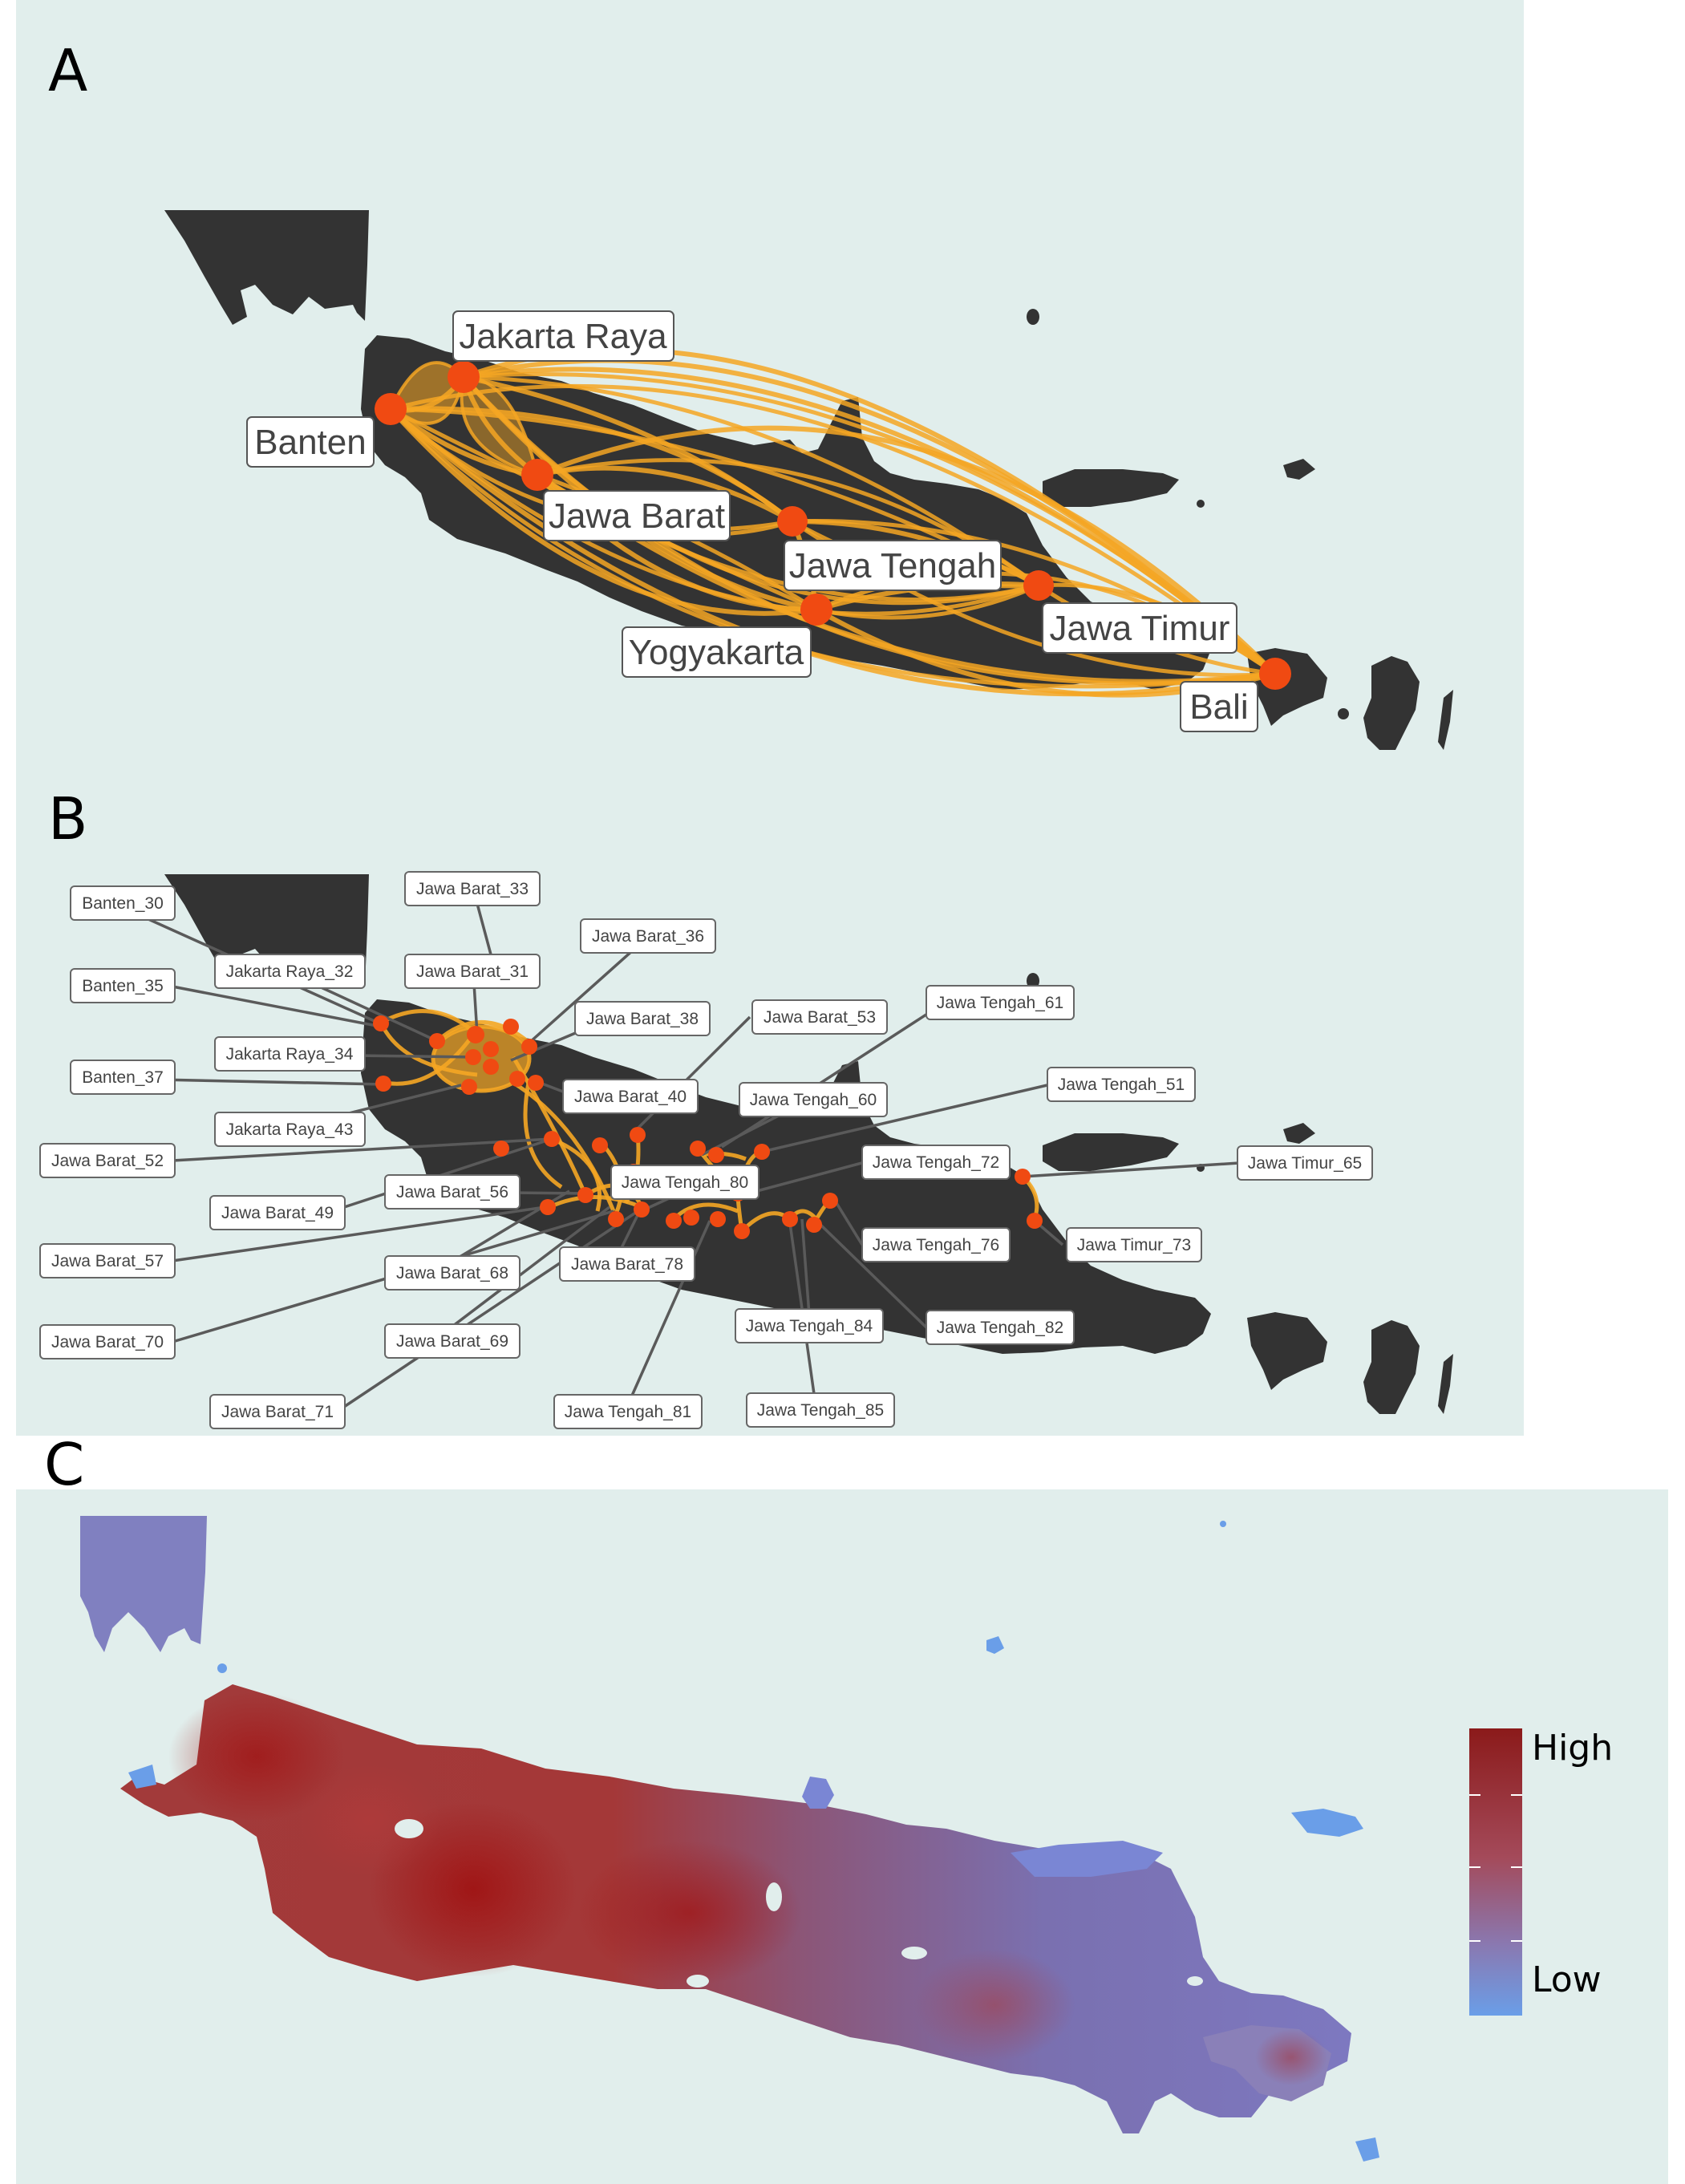 This screenshot has width=1685, height=2184. What do you see at coordinates (792, 521) in the screenshot?
I see `node-jateng` at bounding box center [792, 521].